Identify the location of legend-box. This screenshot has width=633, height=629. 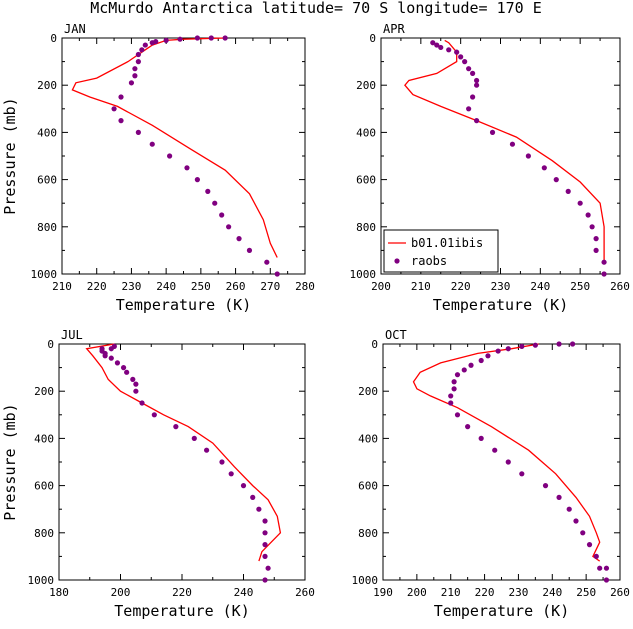
(441, 251).